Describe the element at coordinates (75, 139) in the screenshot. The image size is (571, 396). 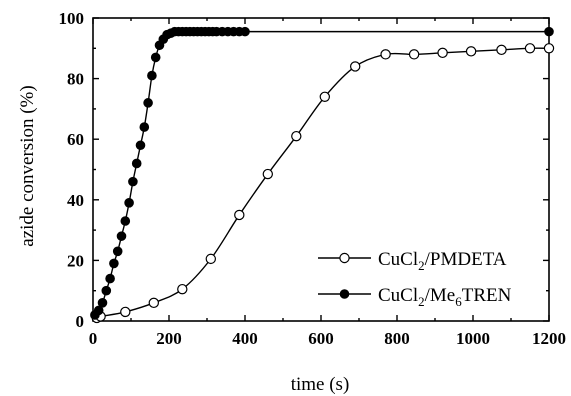
I see `y-tick-label: 60` at that location.